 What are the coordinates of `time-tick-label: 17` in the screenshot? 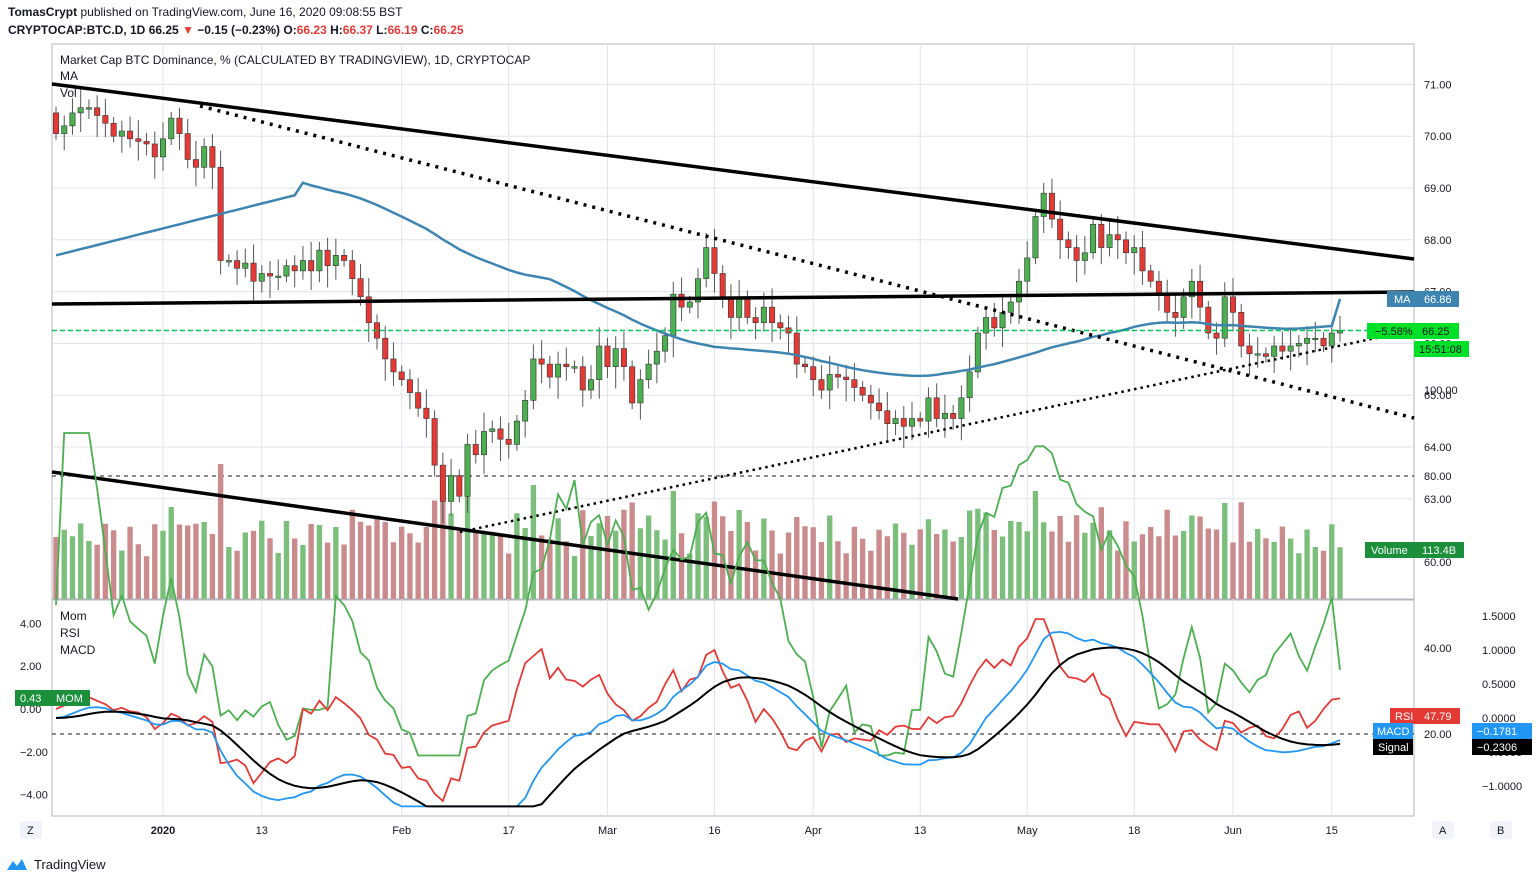 It's located at (509, 831).